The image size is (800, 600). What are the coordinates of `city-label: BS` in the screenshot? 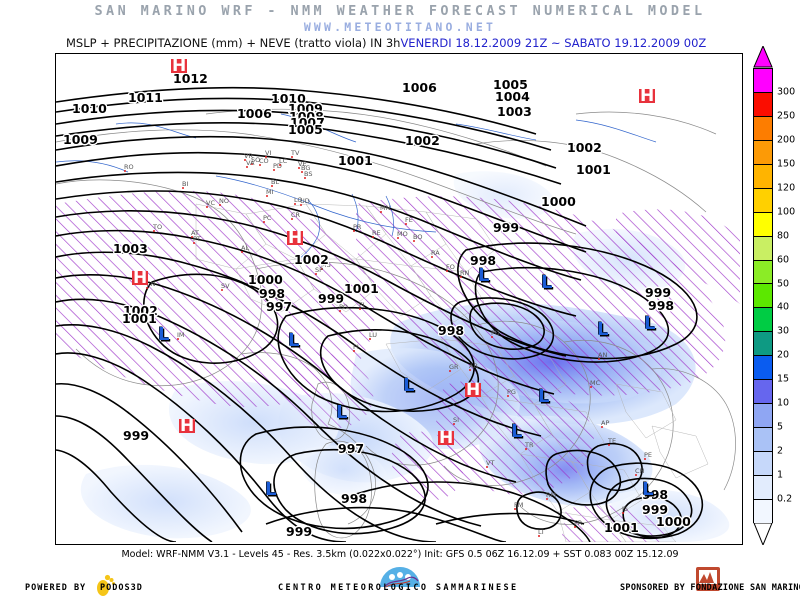 It's located at (308, 174).